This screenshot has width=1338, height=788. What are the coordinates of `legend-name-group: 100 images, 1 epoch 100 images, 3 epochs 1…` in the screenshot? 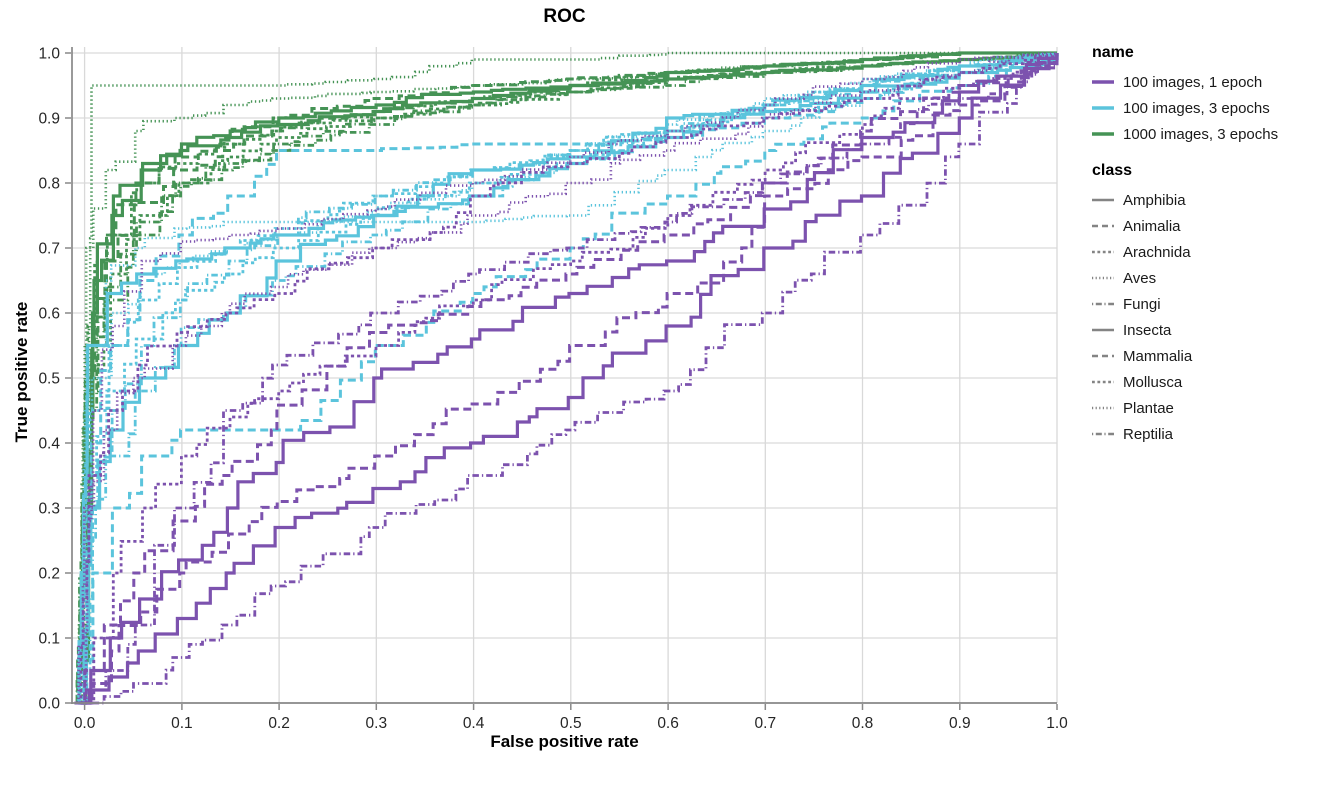 It's located at (1212, 108).